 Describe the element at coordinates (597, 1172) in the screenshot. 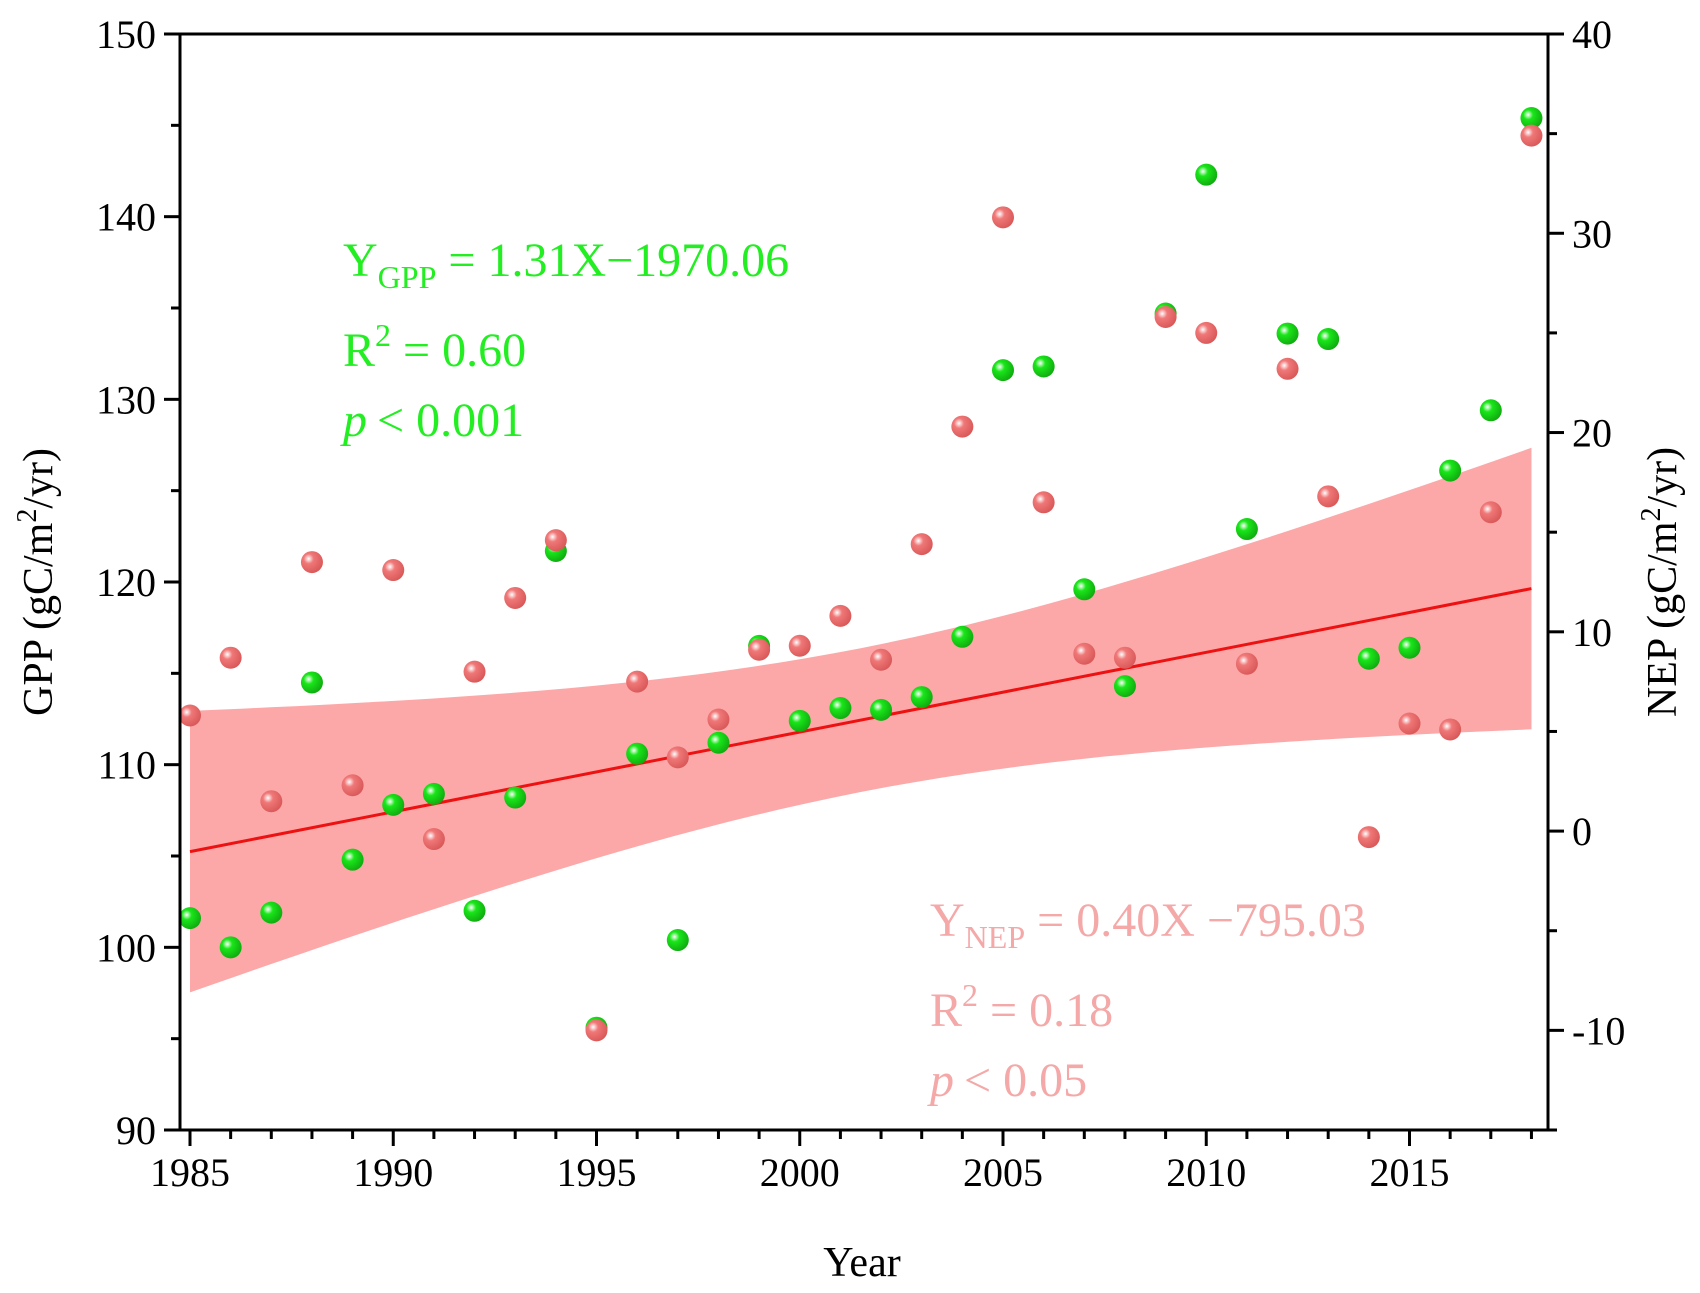

I see `x-tick-label: 1995` at that location.